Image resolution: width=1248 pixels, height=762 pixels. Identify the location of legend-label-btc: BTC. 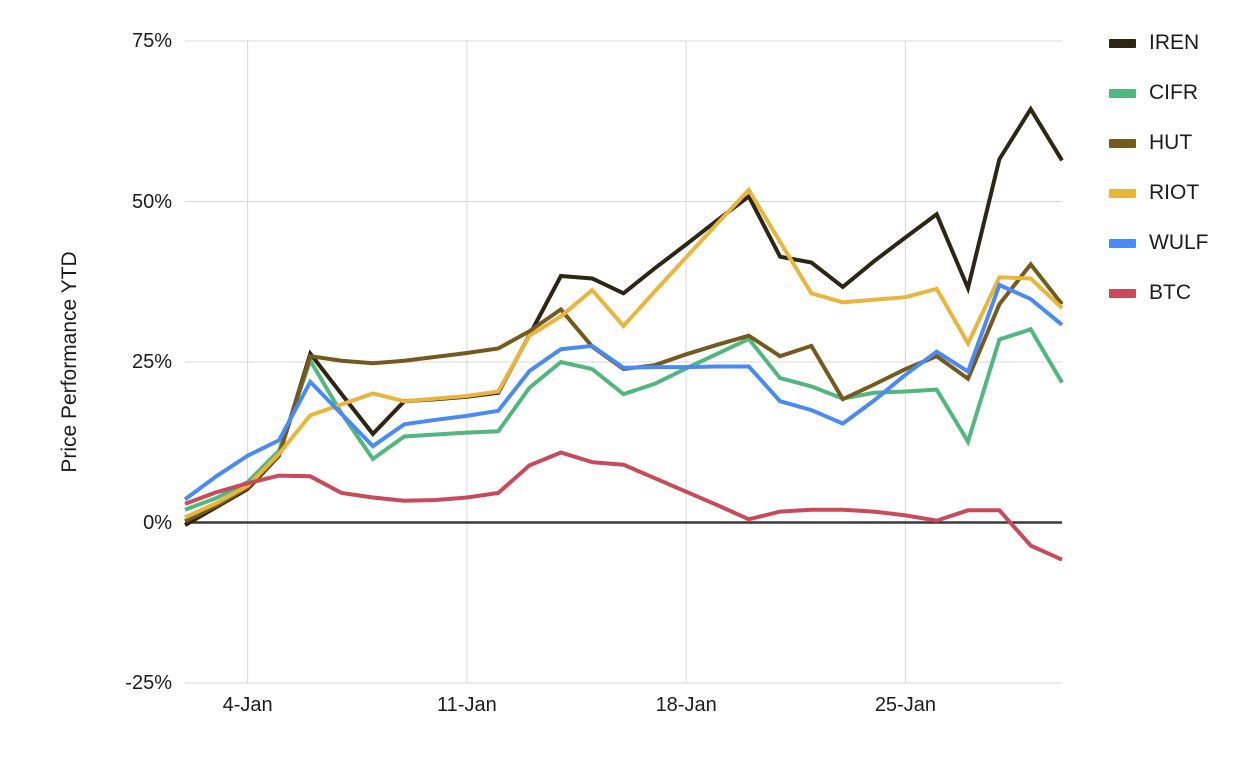
(1170, 292).